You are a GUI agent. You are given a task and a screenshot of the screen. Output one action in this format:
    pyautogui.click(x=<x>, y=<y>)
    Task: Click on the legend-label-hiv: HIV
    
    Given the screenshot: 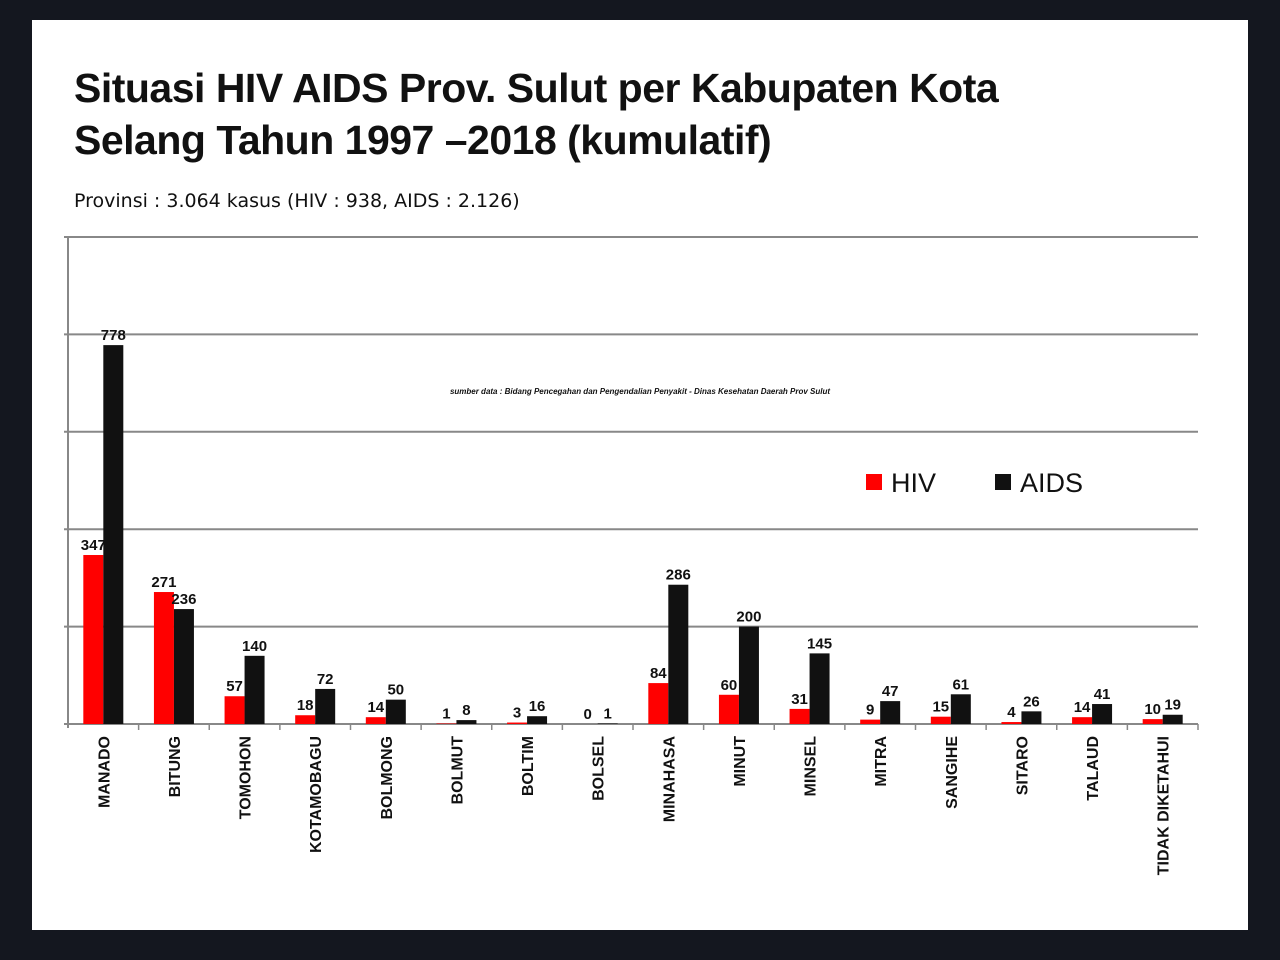 What is the action you would take?
    pyautogui.click(x=913, y=483)
    